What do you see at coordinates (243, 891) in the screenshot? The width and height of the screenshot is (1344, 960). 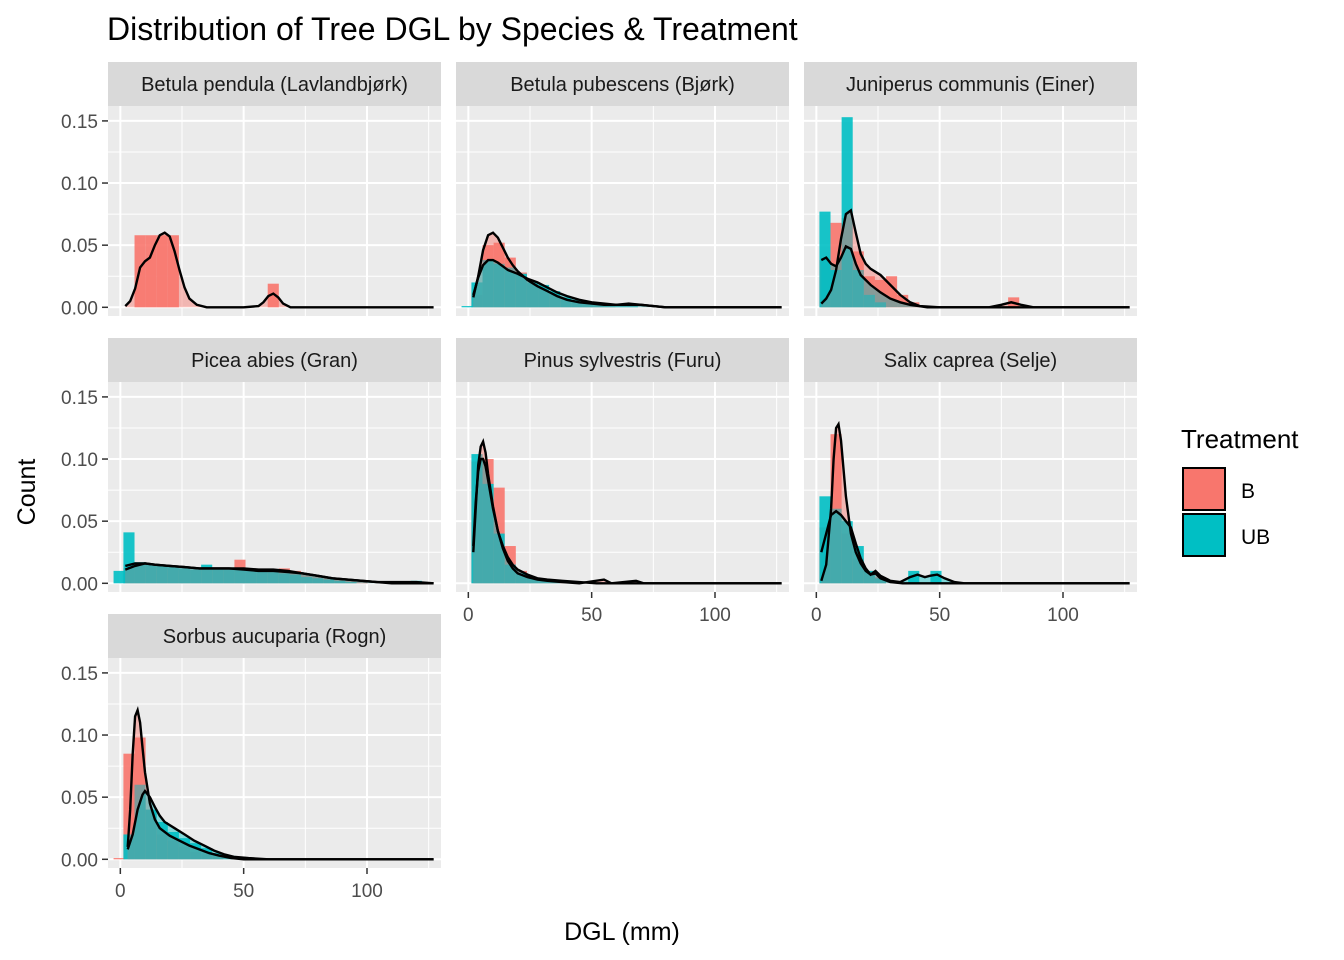 I see `x-tick-label: 50` at bounding box center [243, 891].